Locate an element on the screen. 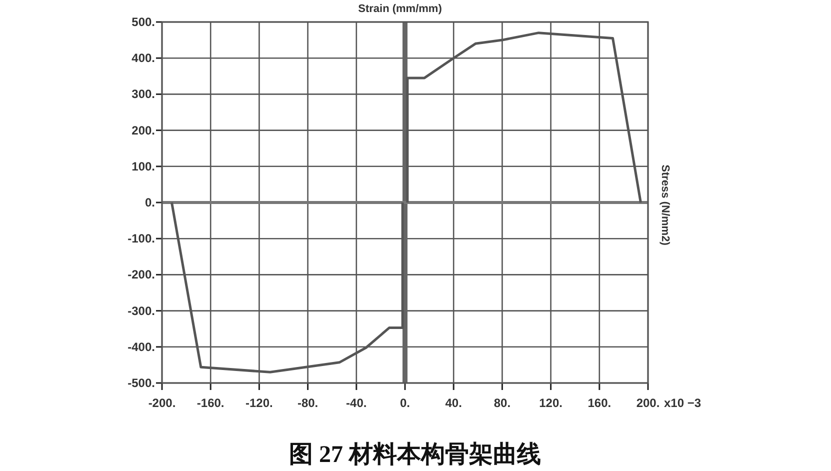  y-tick-label: -300. is located at coordinates (141, 311).